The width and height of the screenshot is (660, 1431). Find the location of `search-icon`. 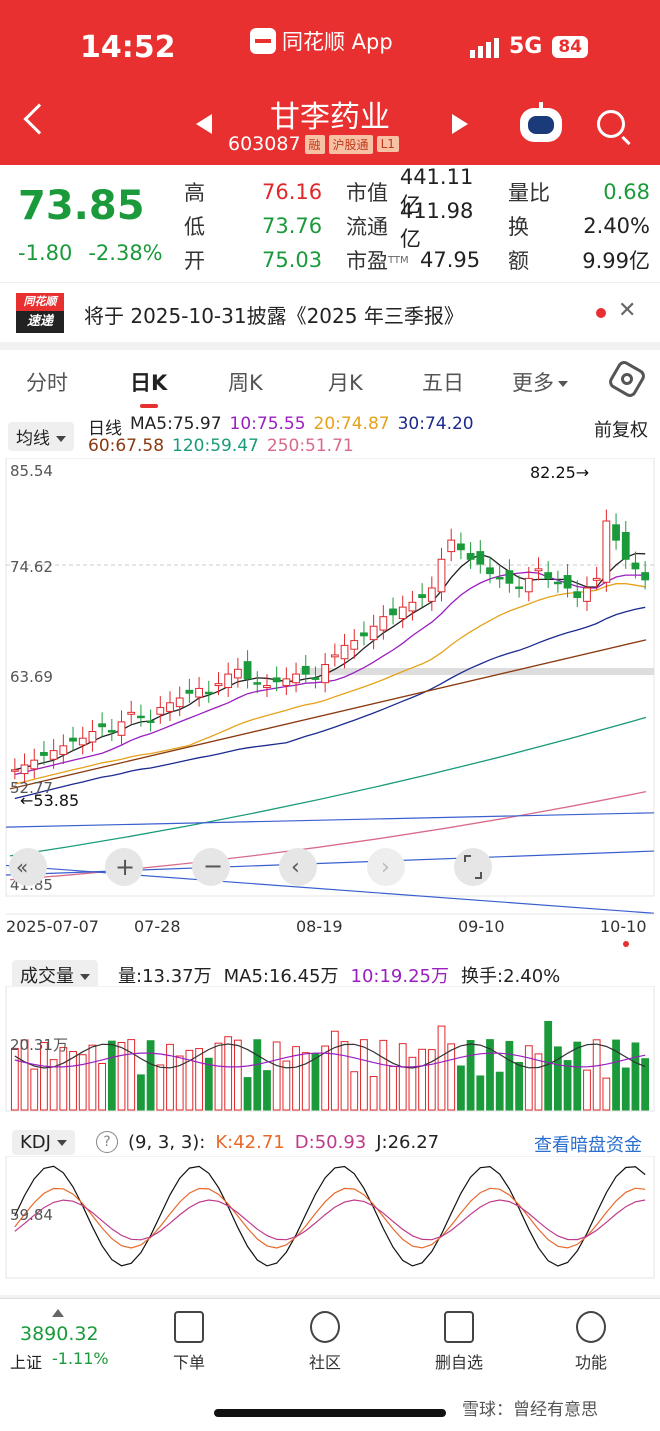

search-icon is located at coordinates (611, 124).